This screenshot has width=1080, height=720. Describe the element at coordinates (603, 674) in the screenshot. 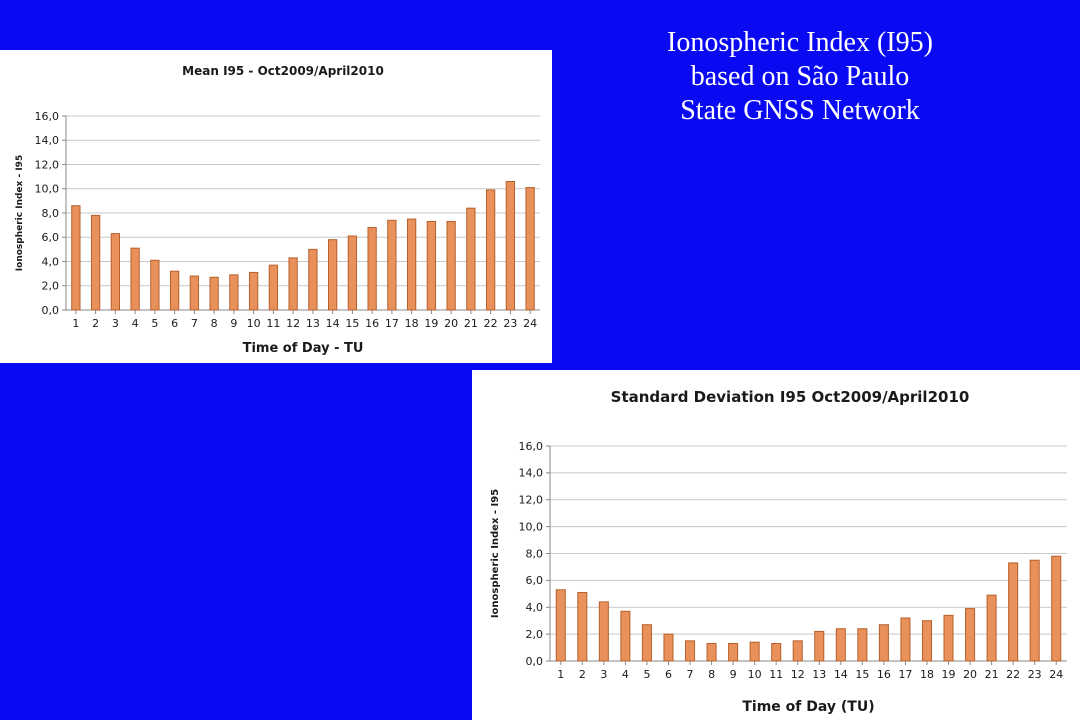

I see `chart2-x-tick-label: 3` at that location.